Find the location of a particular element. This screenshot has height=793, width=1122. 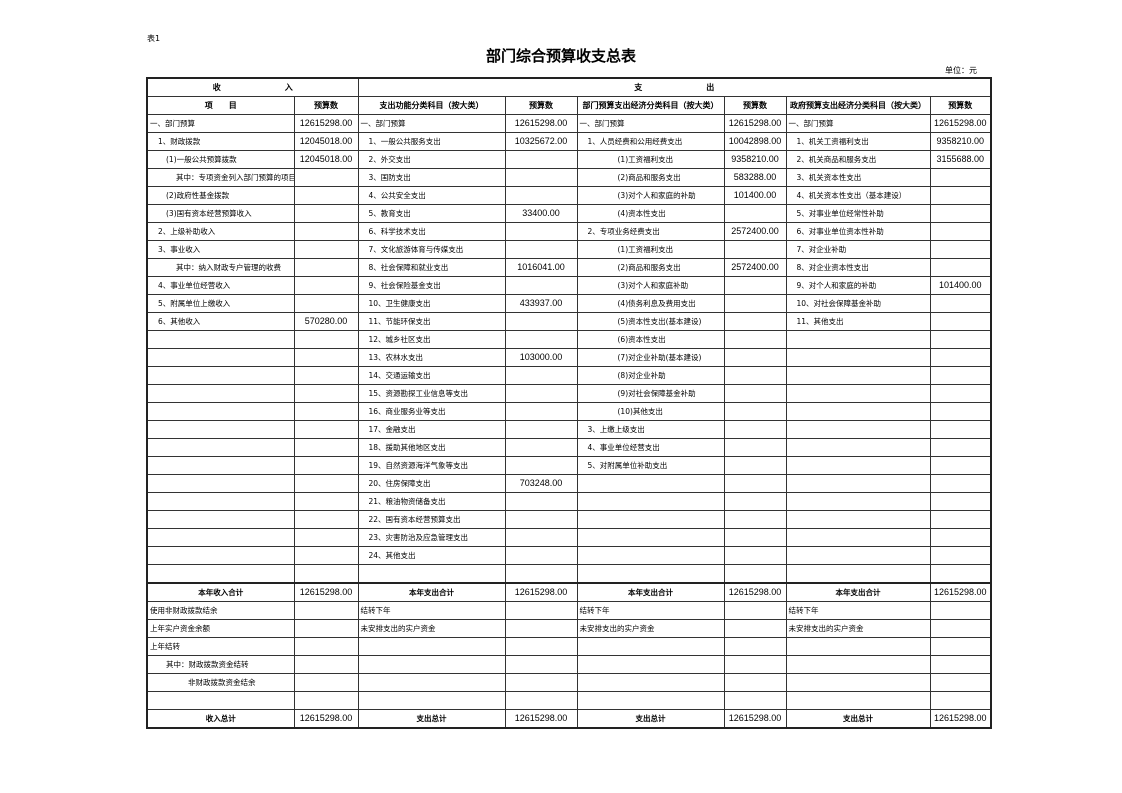

budget-amount-cell: 570280.00 is located at coordinates (326, 321).